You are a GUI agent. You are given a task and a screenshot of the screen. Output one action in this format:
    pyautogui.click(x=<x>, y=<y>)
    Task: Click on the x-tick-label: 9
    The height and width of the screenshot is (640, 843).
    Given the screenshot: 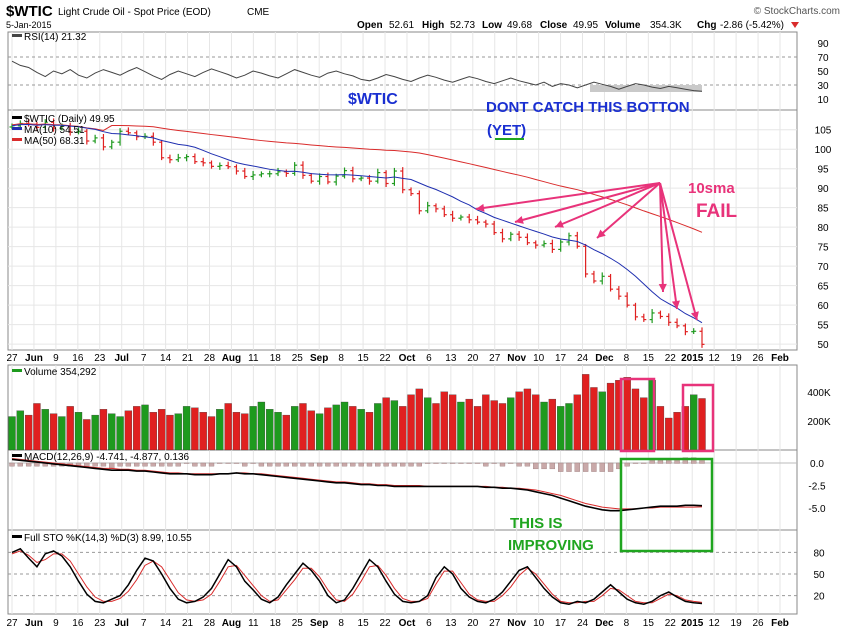 What is the action you would take?
    pyautogui.click(x=56, y=623)
    